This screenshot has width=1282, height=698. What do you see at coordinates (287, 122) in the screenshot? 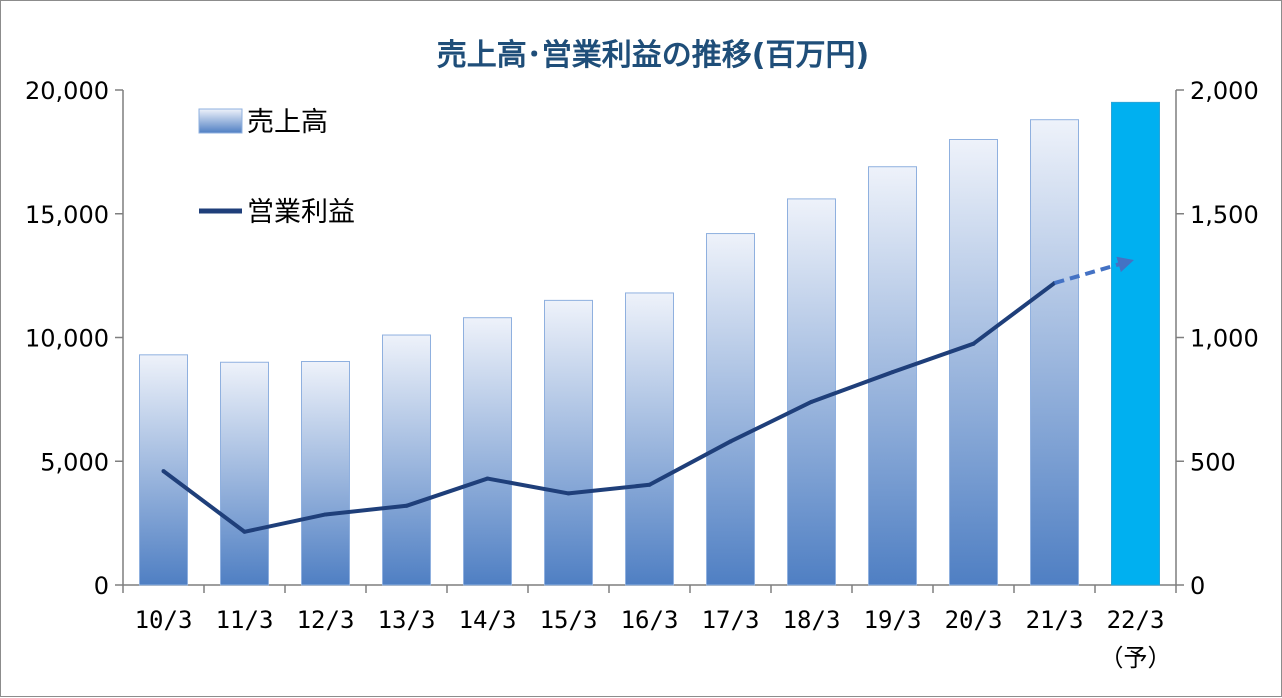
I see `legend-sales-label: 売上高` at bounding box center [287, 122].